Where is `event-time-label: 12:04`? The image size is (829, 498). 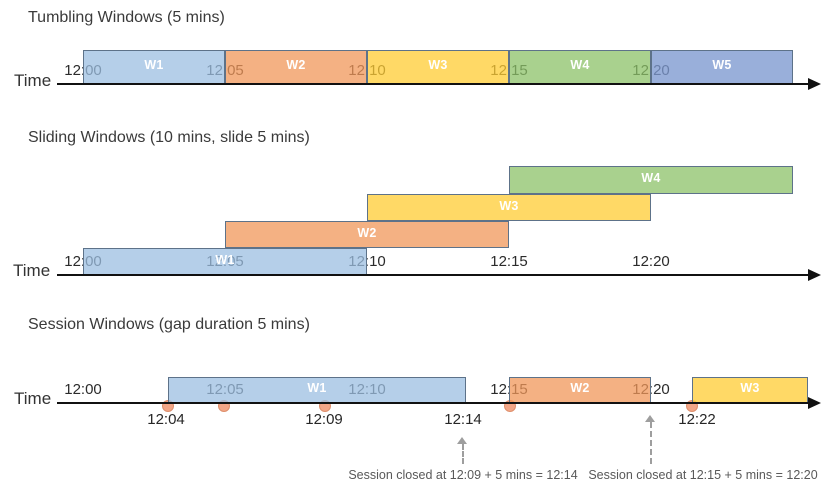
event-time-label: 12:04 is located at coordinates (166, 419).